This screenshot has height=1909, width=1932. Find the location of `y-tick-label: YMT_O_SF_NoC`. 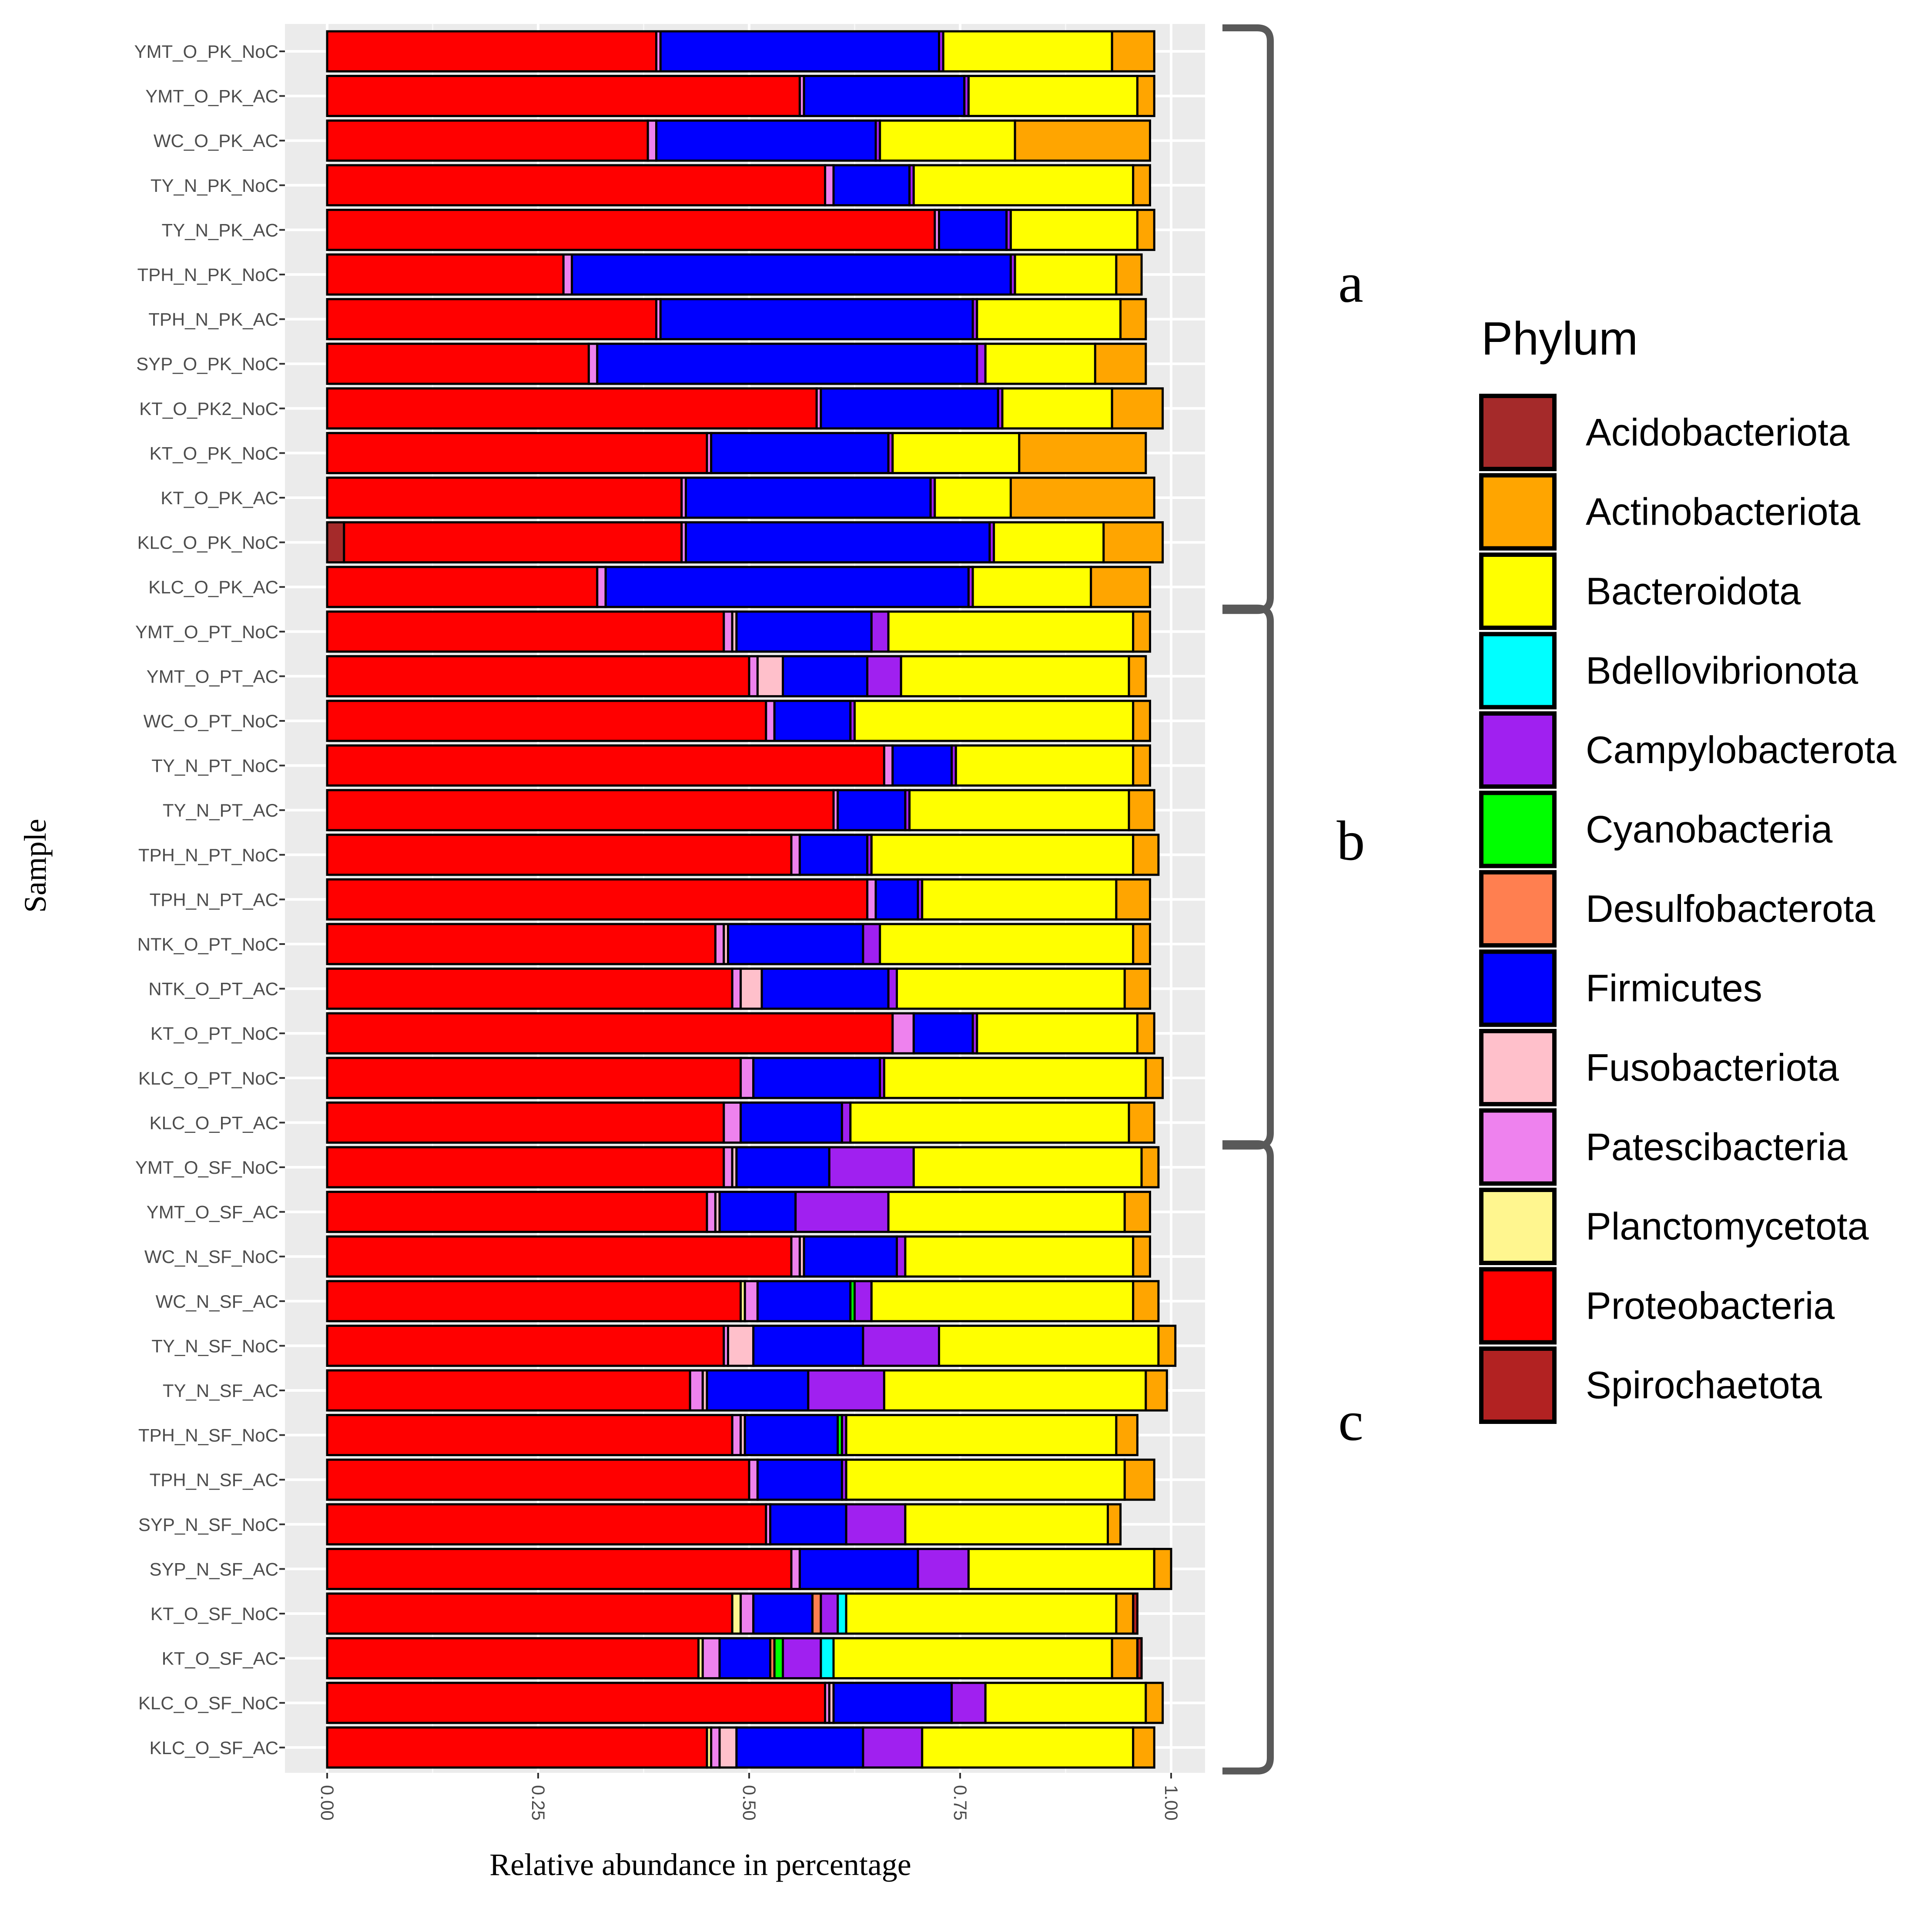

y-tick-label: YMT_O_SF_NoC is located at coordinates (206, 1167).